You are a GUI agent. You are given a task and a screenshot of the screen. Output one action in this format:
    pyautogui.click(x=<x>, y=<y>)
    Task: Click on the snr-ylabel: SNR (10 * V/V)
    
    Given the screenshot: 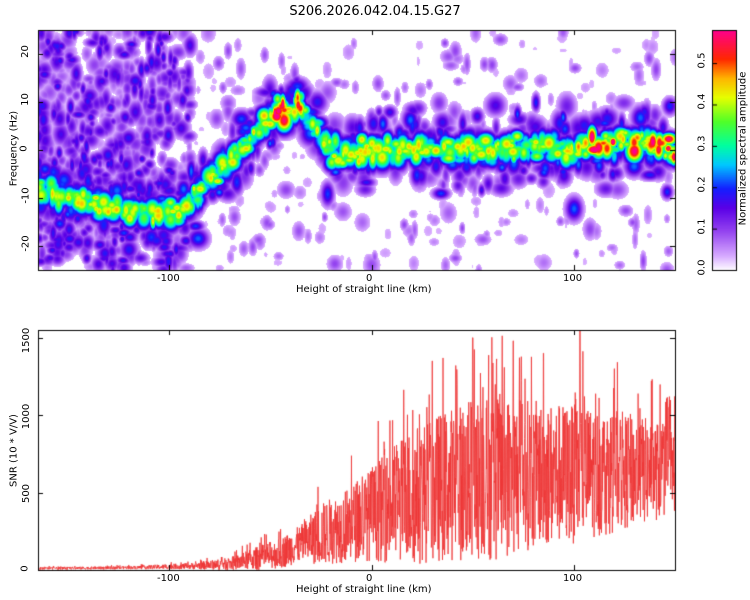 What is the action you would take?
    pyautogui.click(x=14, y=450)
    